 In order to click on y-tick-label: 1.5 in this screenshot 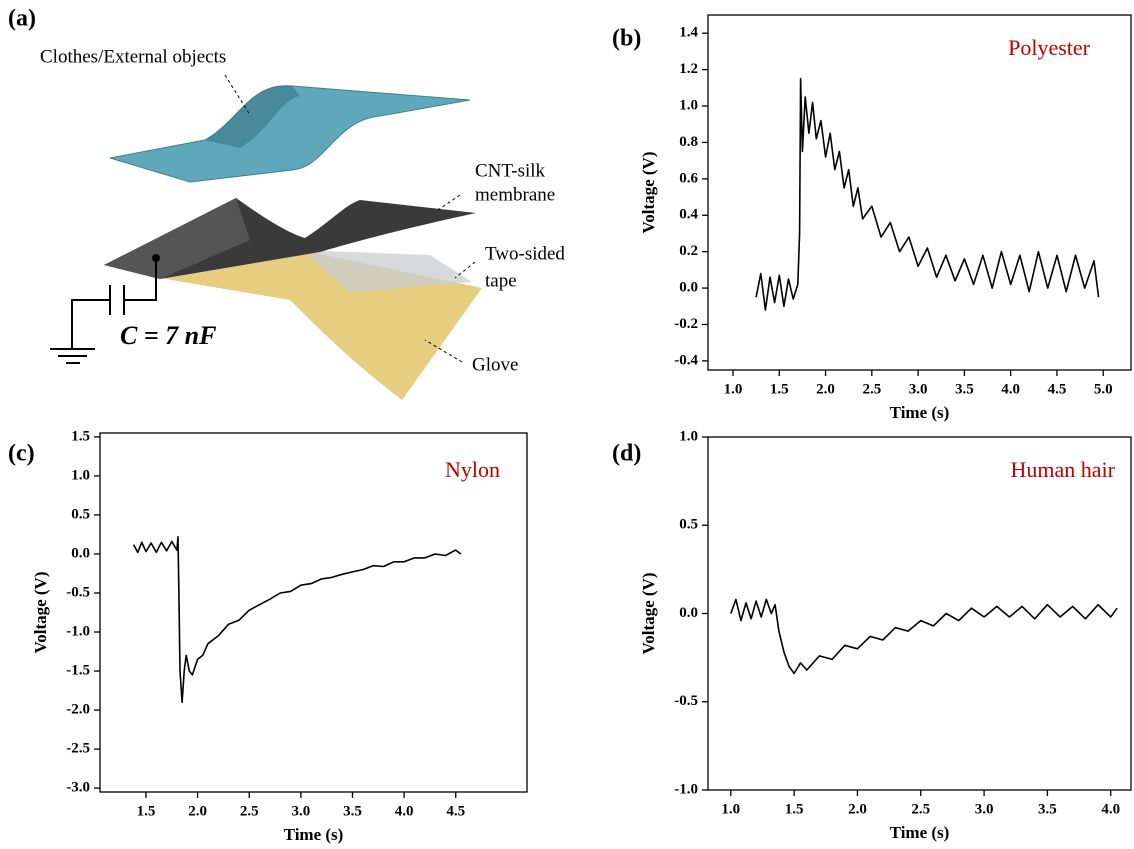, I will do `click(80, 436)`.